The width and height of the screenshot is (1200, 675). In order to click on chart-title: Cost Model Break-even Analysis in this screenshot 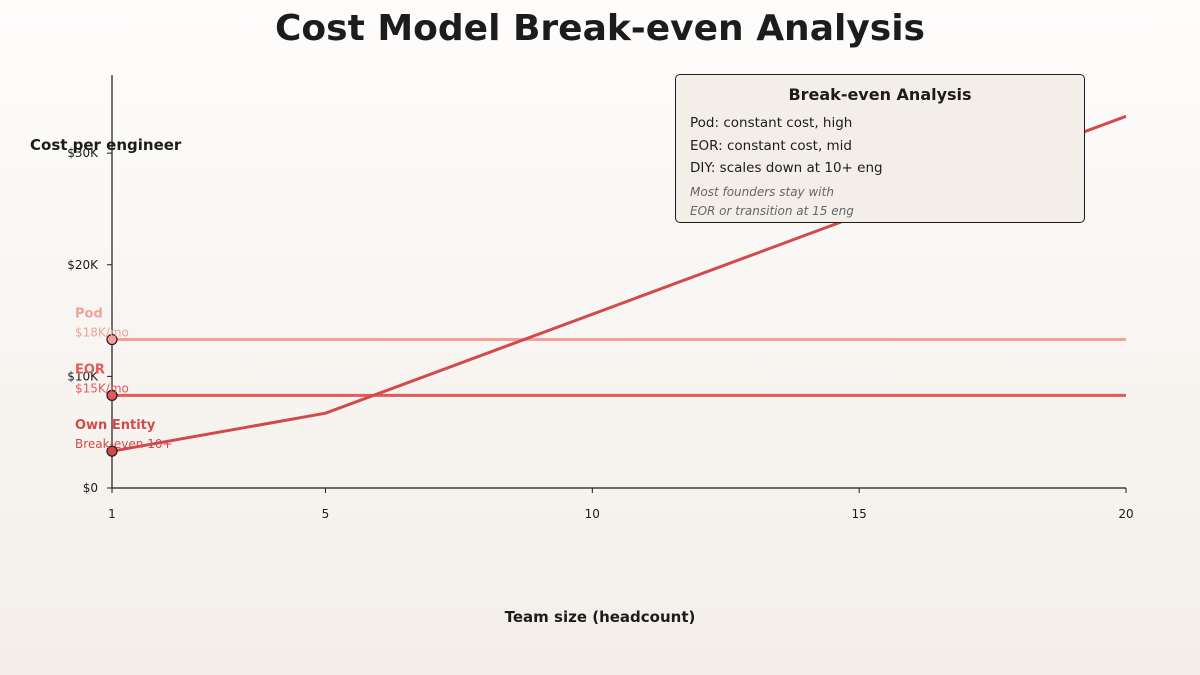, I will do `click(600, 28)`.